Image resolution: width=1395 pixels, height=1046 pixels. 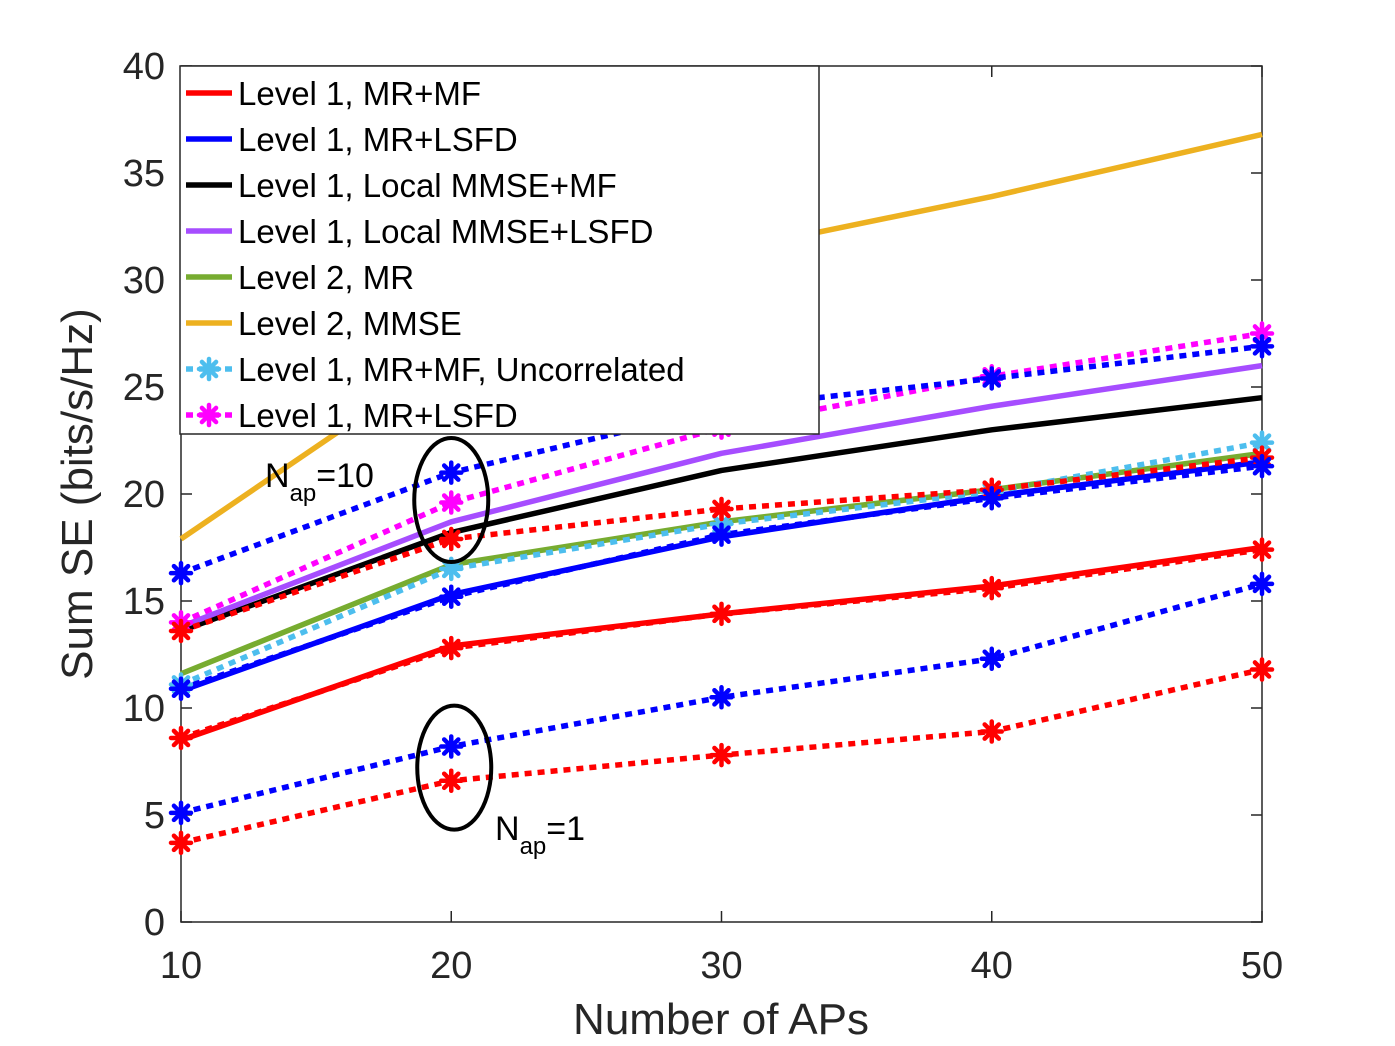 What do you see at coordinates (359, 93) in the screenshot?
I see `legend-label: Level 1, MR+MF` at bounding box center [359, 93].